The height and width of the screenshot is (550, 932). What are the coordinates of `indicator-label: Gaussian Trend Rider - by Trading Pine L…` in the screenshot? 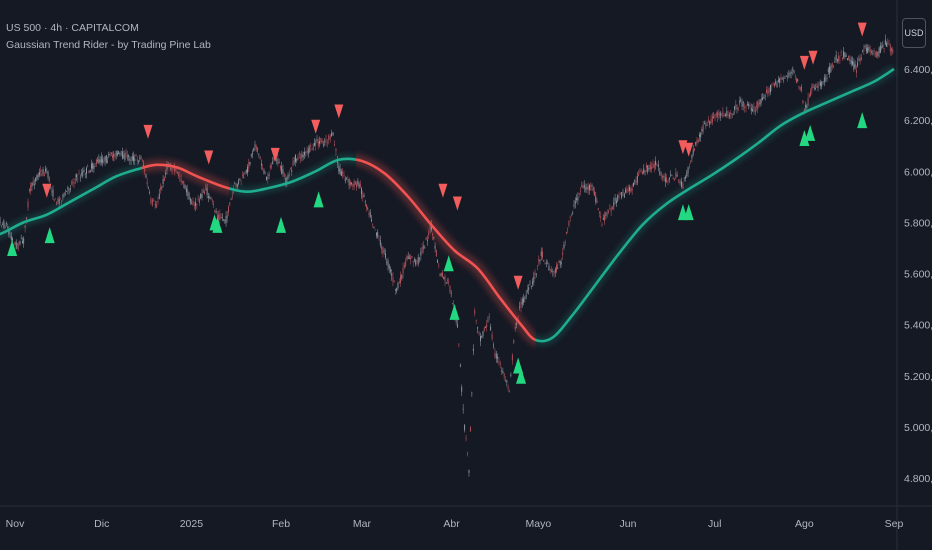 It's located at (108, 45).